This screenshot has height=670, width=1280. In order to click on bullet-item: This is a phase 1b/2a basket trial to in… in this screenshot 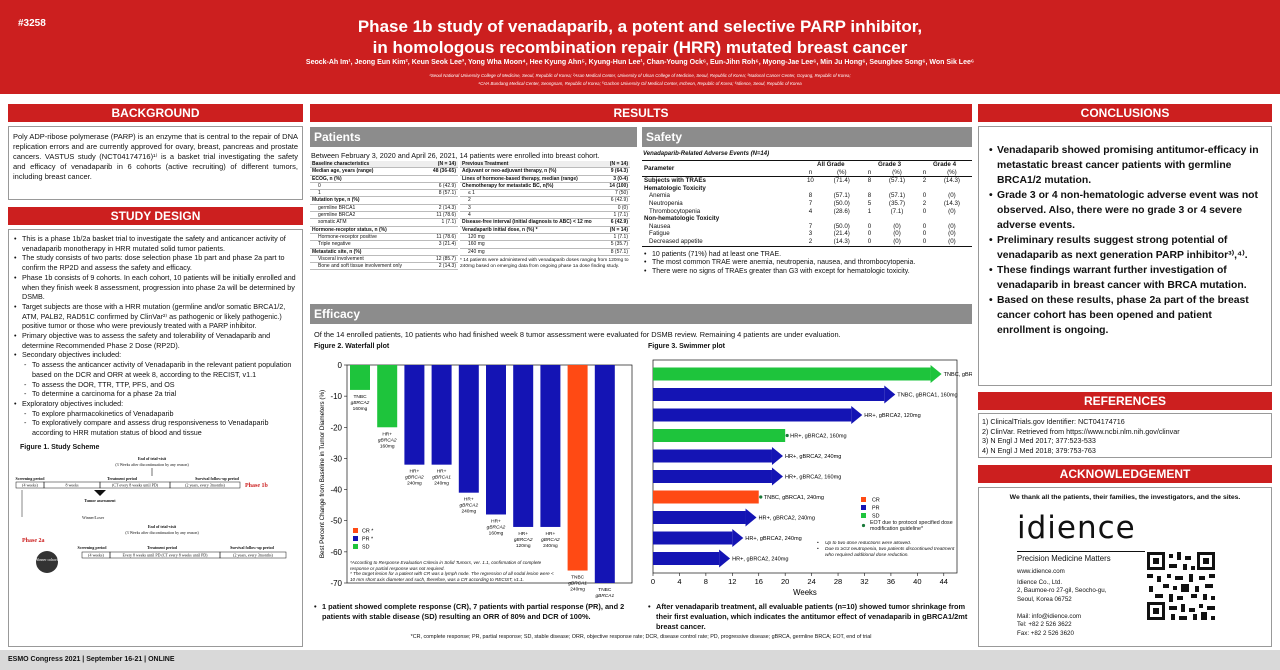, I will do `click(155, 243)`.